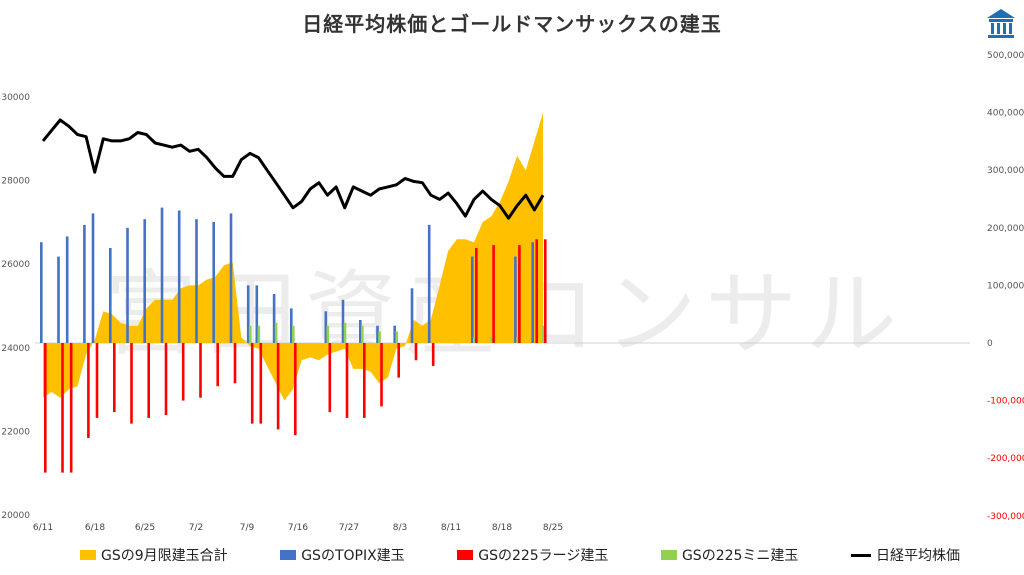  What do you see at coordinates (1005, 286) in the screenshot?
I see `right-tick-label: 100,000` at bounding box center [1005, 286].